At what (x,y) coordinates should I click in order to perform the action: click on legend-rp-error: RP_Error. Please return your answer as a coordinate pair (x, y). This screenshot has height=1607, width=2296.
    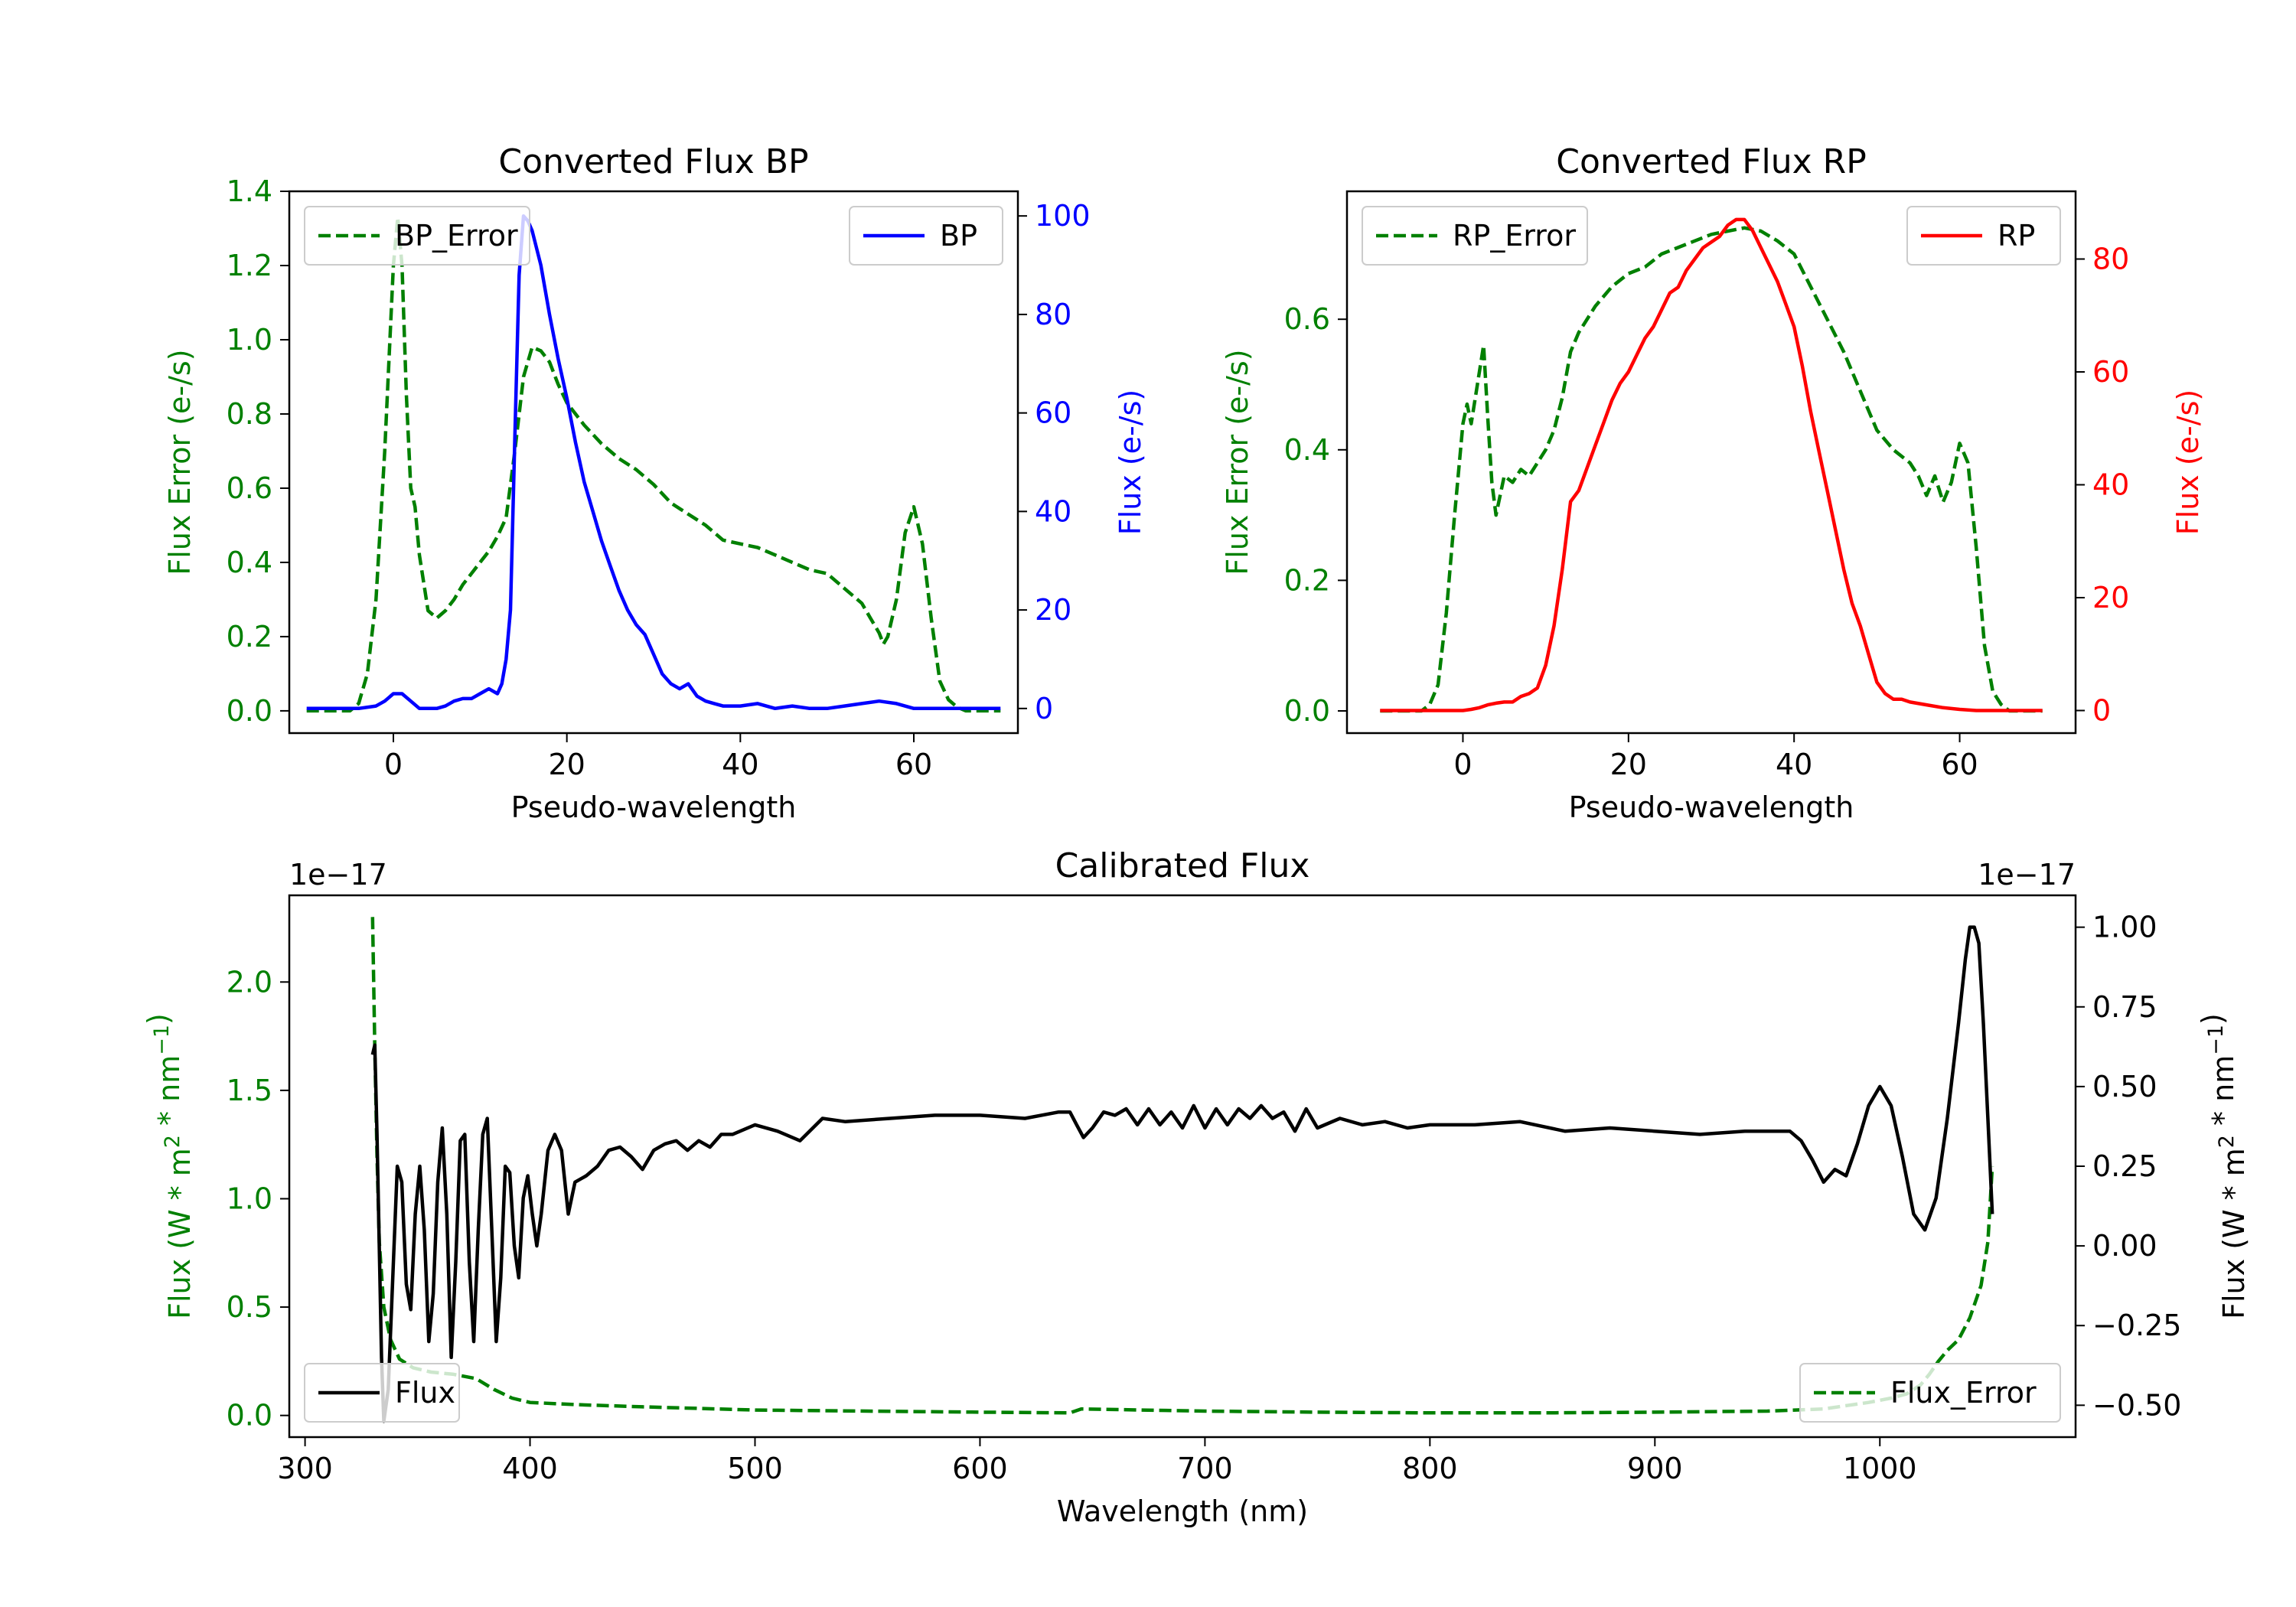
    Looking at the image, I should click on (1475, 236).